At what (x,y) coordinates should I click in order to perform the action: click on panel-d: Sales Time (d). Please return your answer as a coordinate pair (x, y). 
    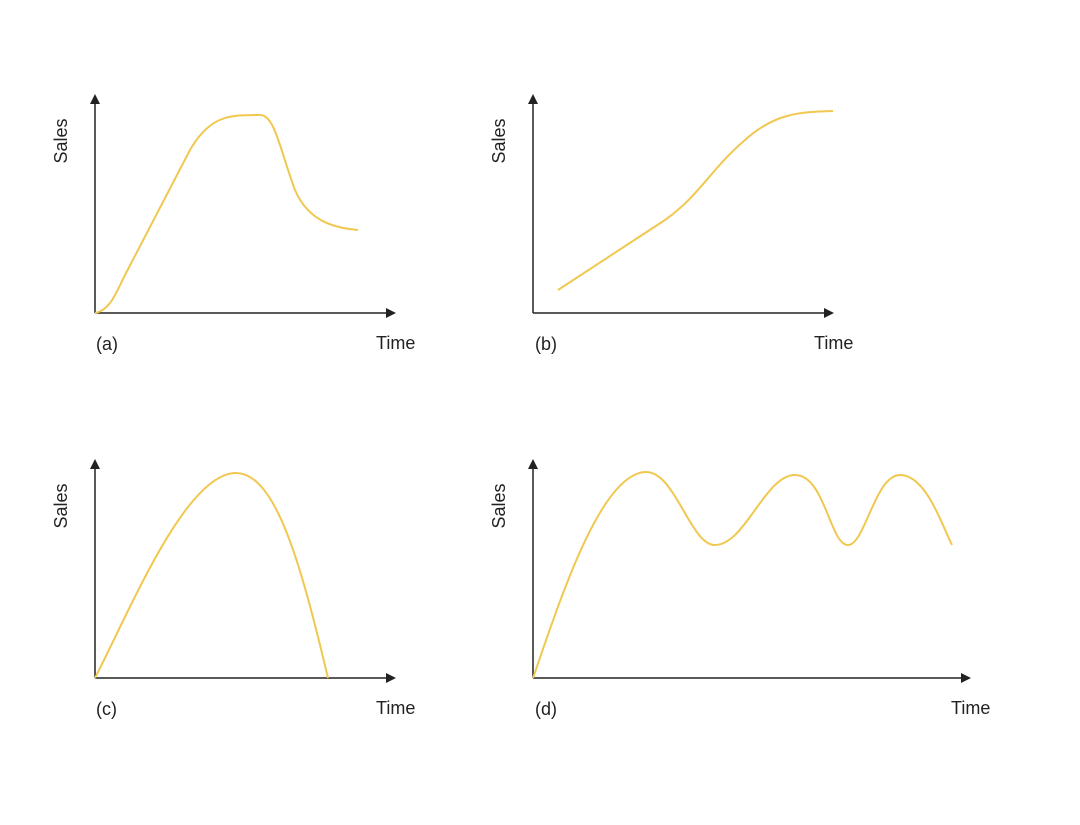
    Looking at the image, I should click on (739, 589).